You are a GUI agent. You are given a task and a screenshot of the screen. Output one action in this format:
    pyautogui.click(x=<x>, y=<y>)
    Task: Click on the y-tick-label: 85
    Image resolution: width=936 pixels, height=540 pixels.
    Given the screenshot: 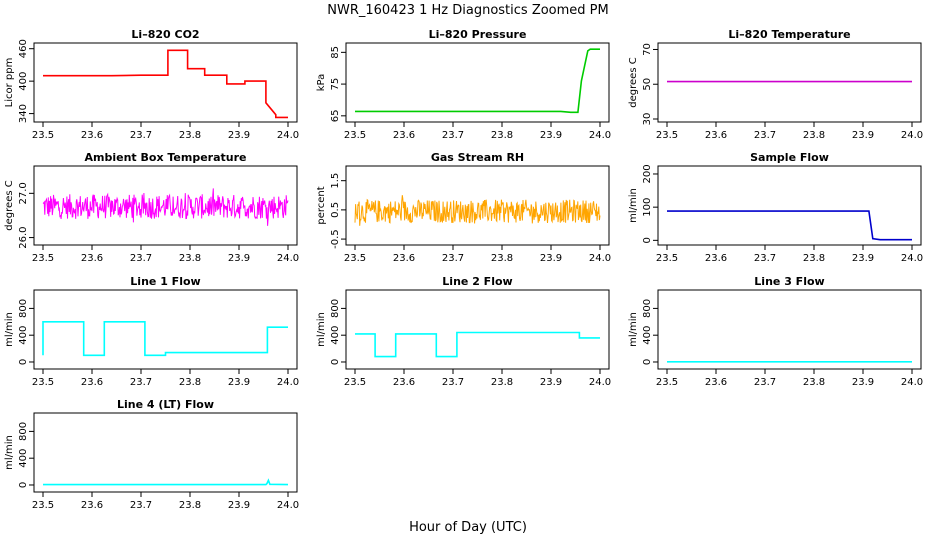 What is the action you would take?
    pyautogui.click(x=335, y=52)
    